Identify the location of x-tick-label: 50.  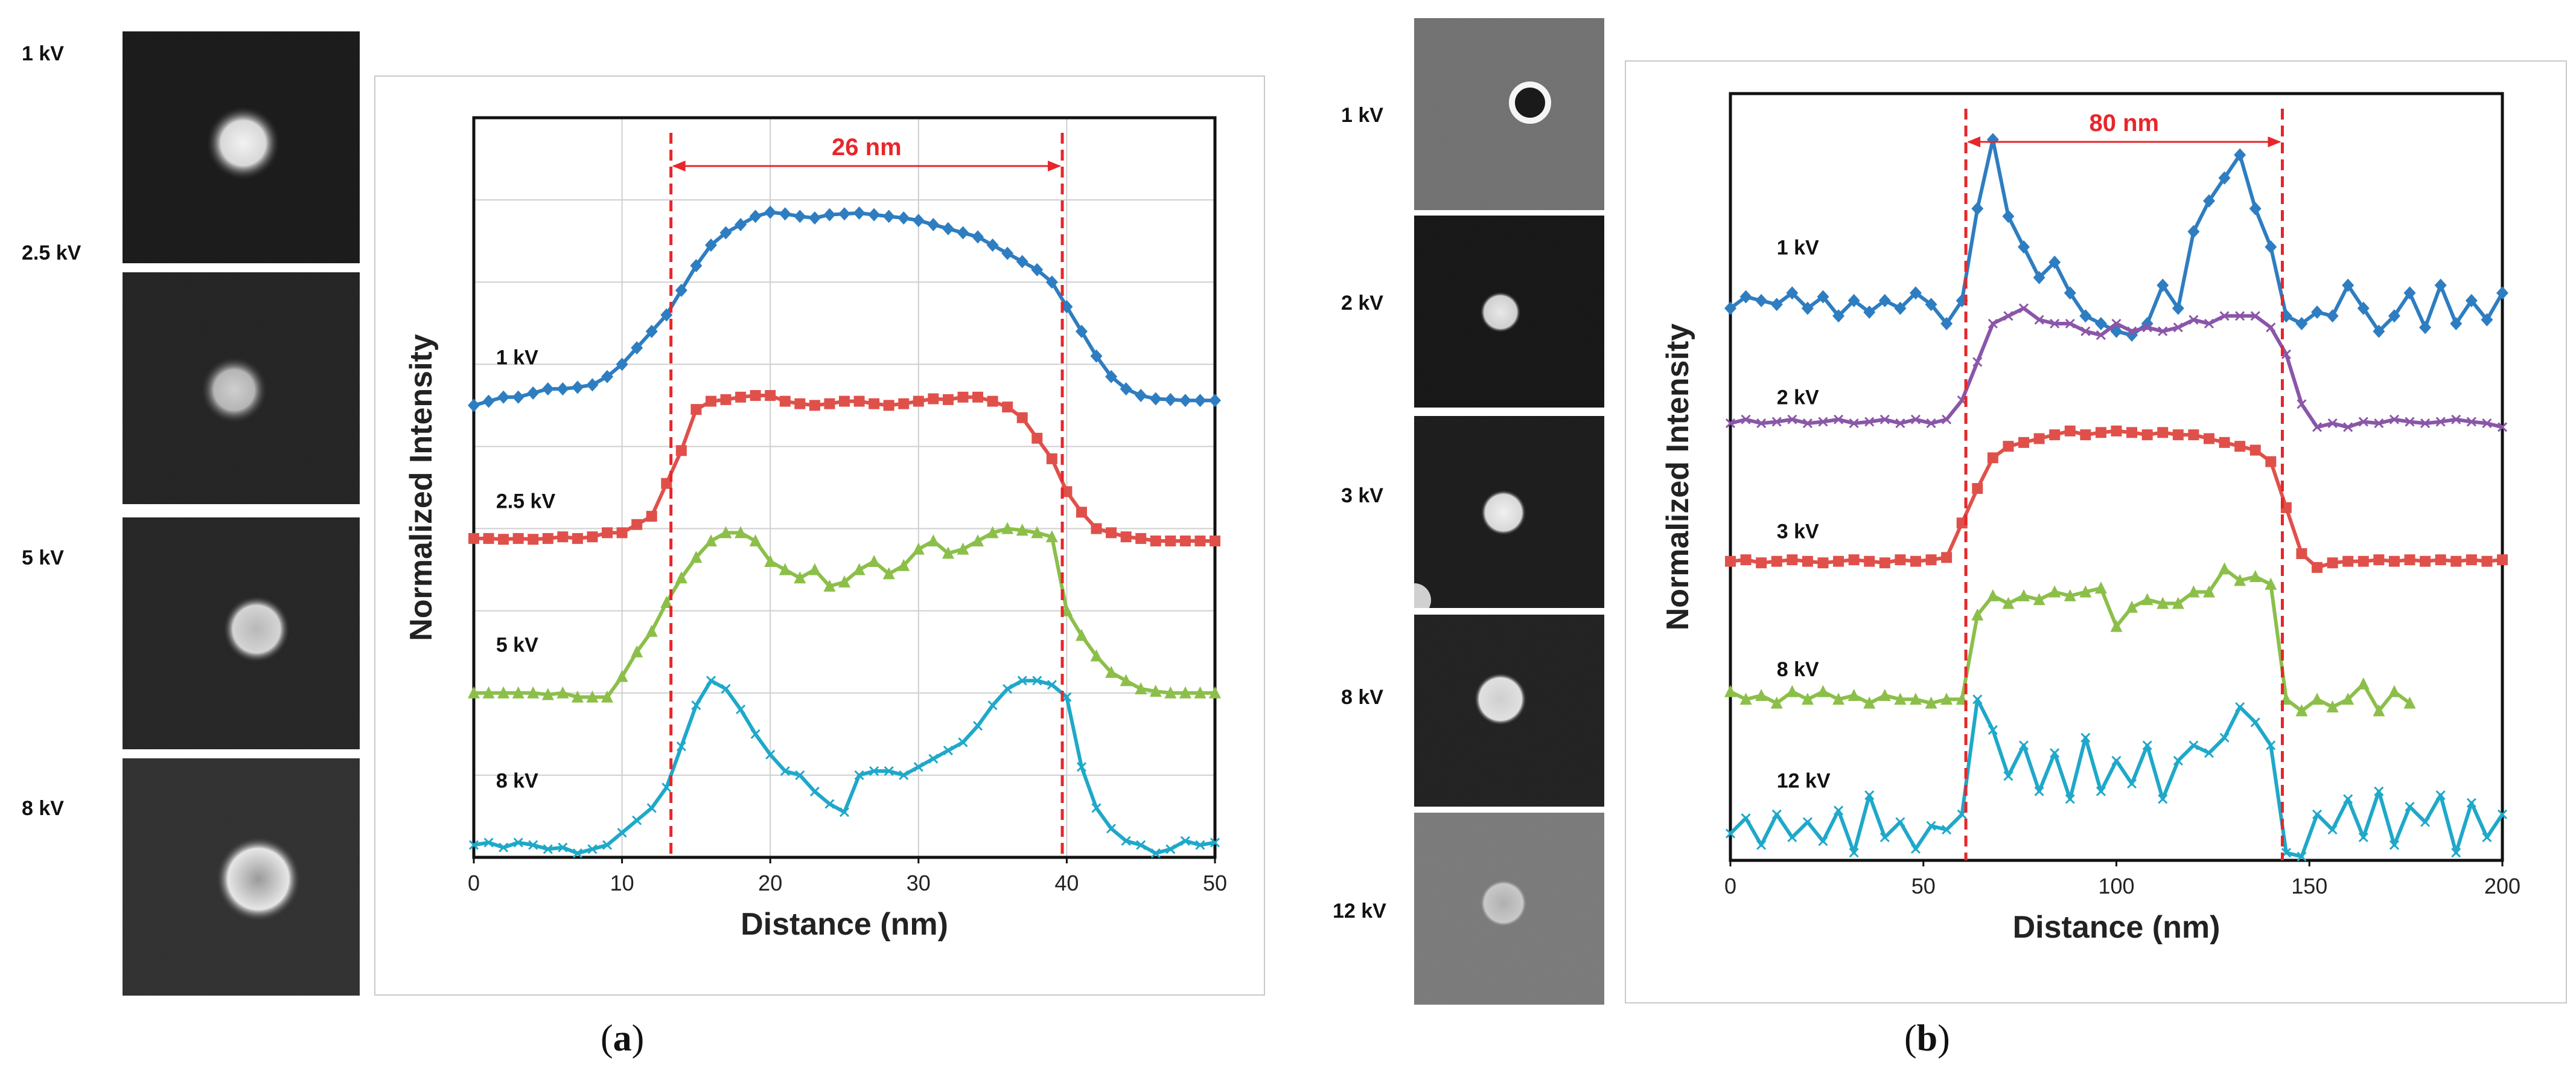
(1215, 883).